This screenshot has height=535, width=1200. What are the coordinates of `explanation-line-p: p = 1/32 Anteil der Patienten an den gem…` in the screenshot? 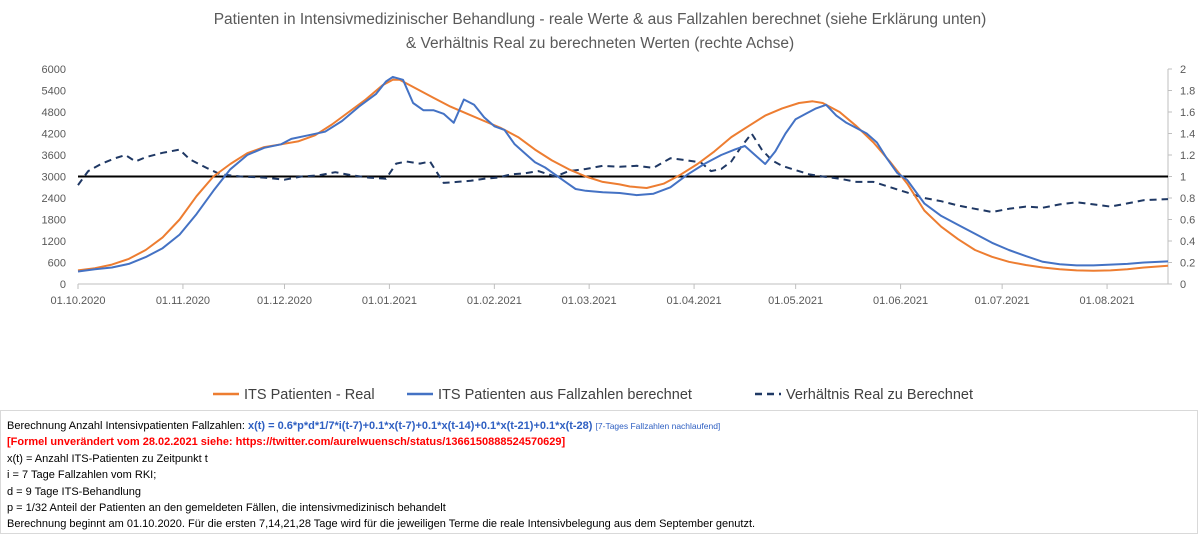 It's located at (226, 508).